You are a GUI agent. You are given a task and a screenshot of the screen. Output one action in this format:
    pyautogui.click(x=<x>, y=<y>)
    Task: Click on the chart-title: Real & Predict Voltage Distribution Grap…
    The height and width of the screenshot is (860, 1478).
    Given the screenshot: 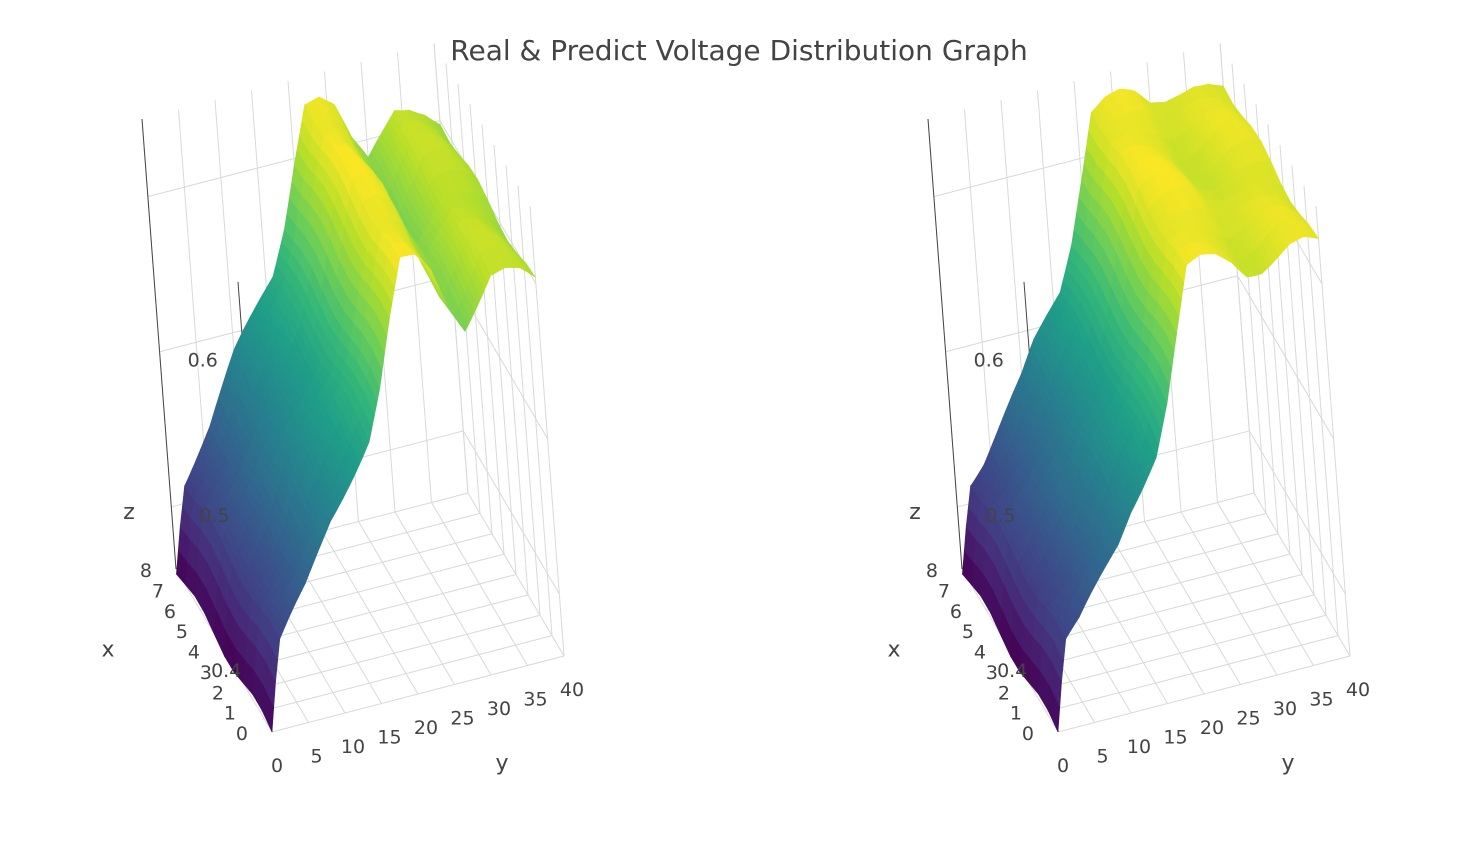 What is the action you would take?
    pyautogui.click(x=739, y=50)
    